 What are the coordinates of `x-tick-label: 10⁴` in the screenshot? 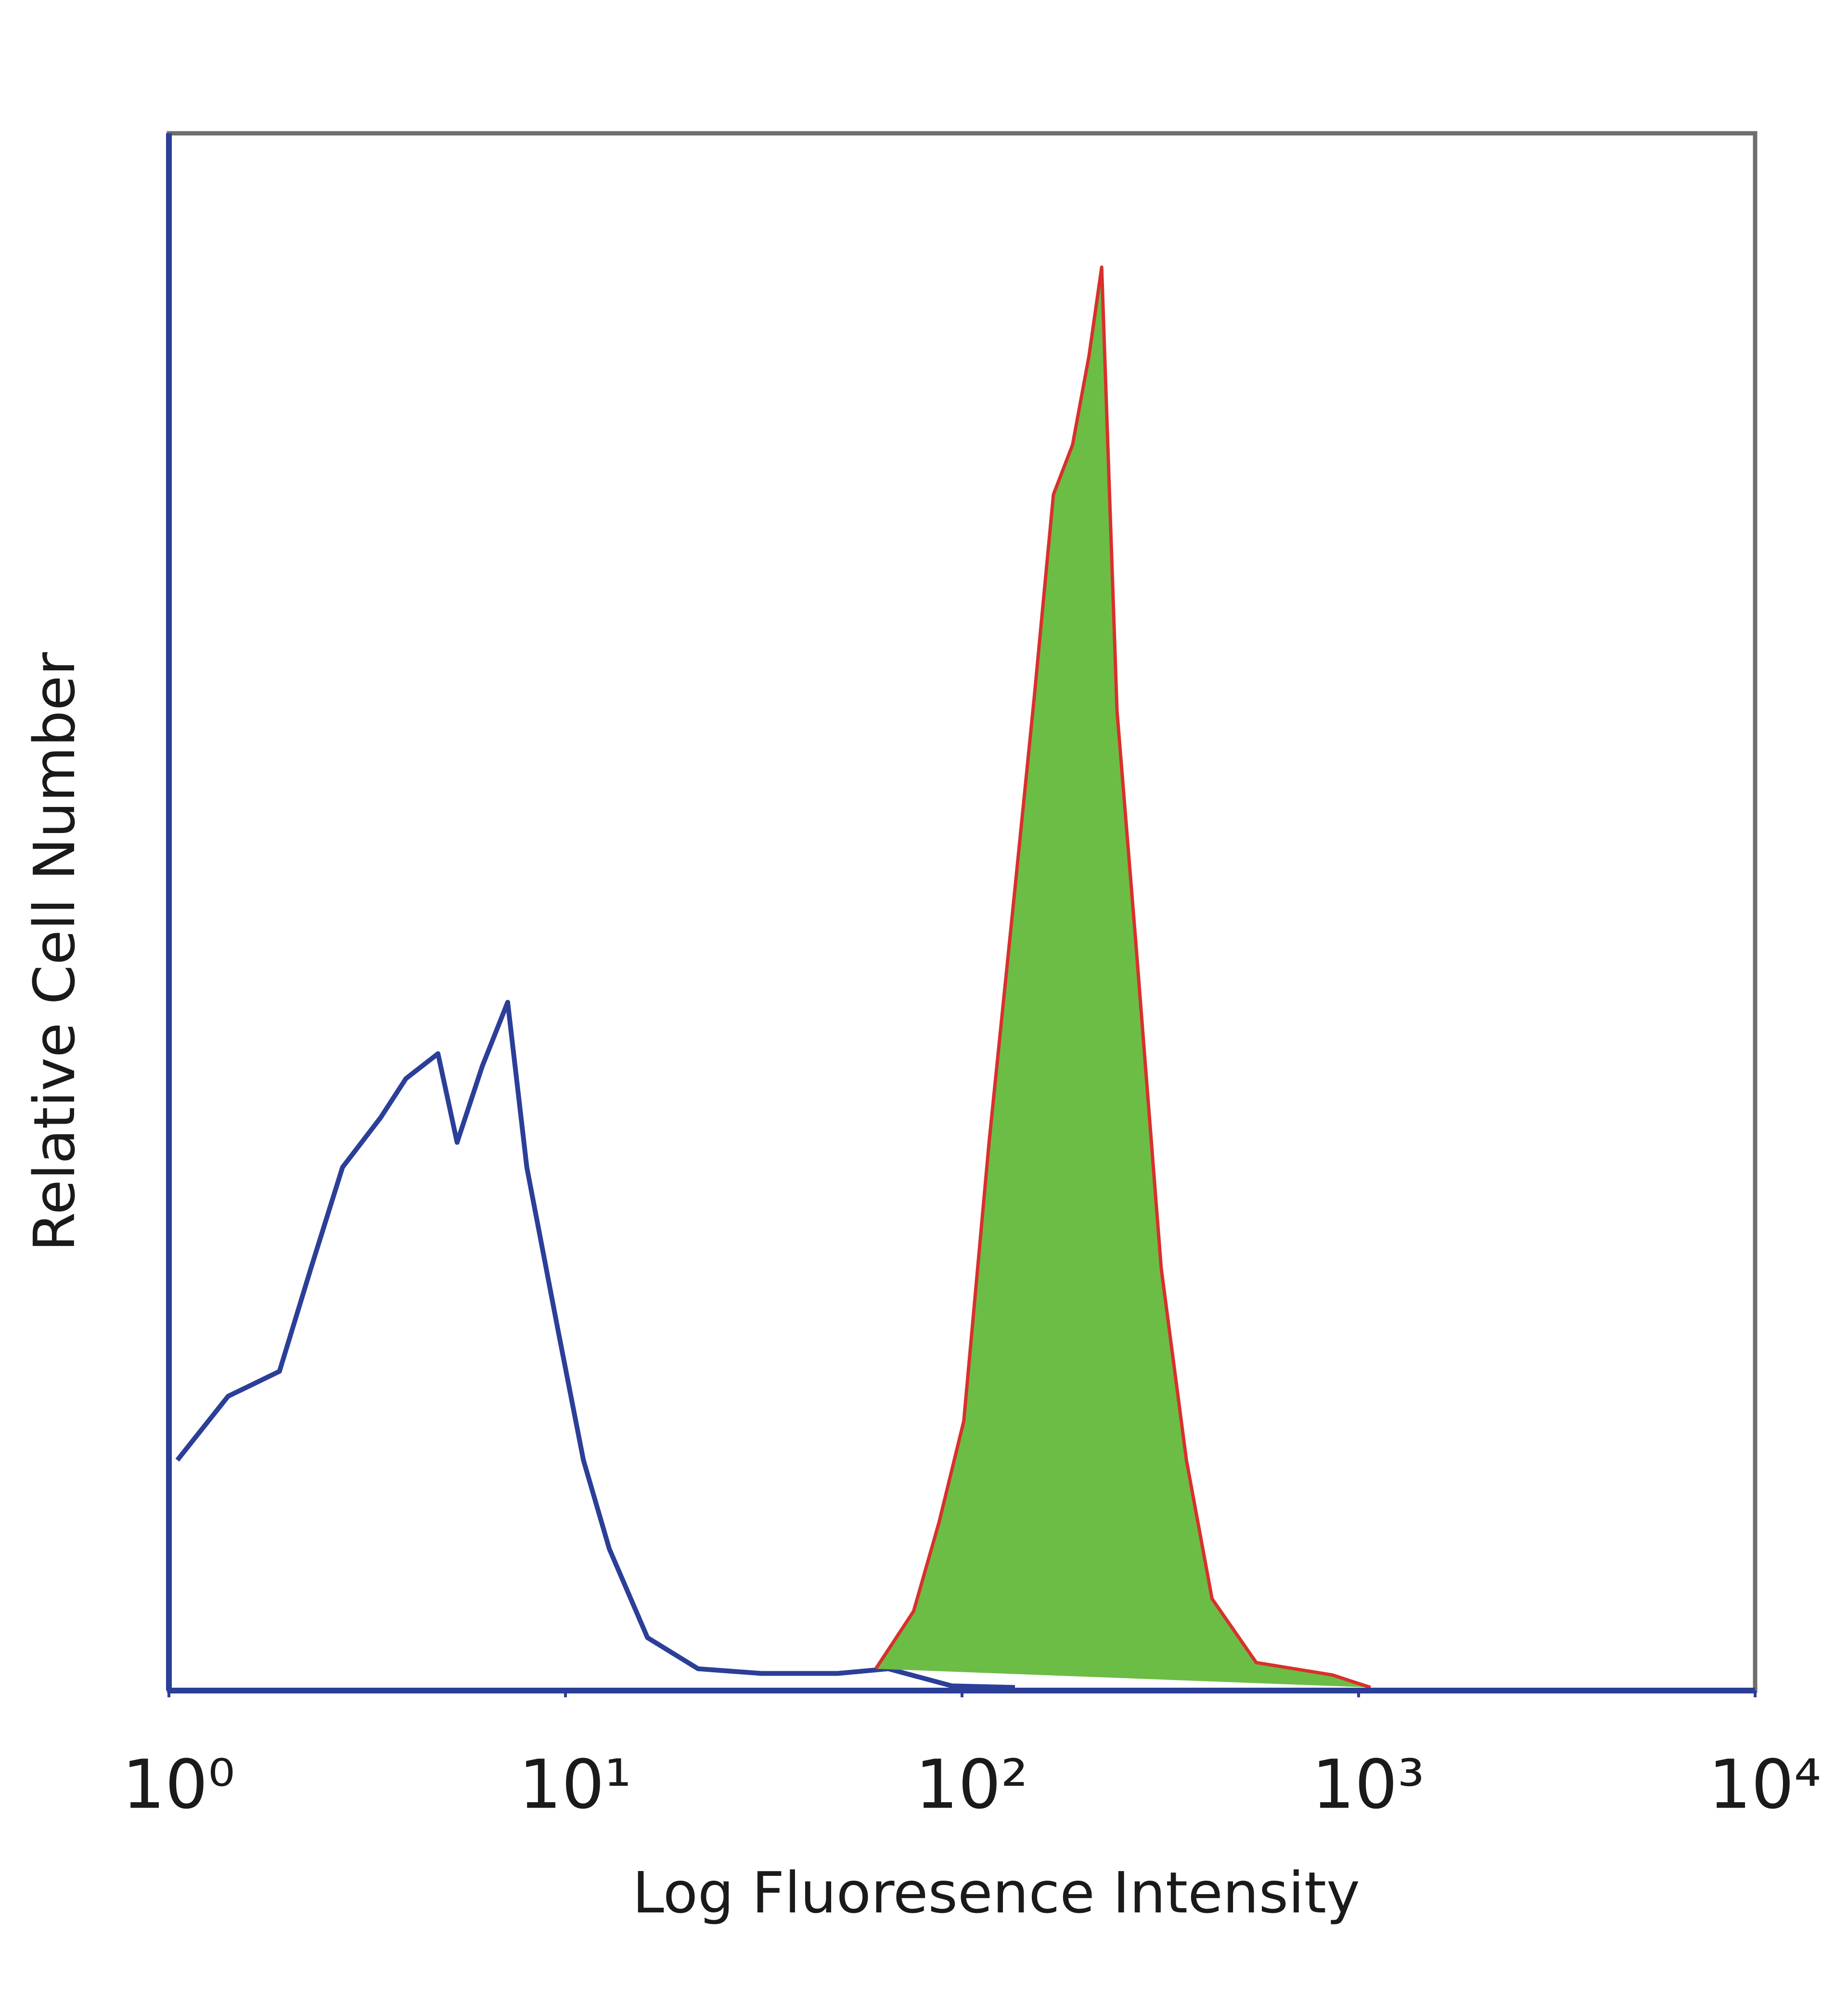 It's located at (1764, 1785).